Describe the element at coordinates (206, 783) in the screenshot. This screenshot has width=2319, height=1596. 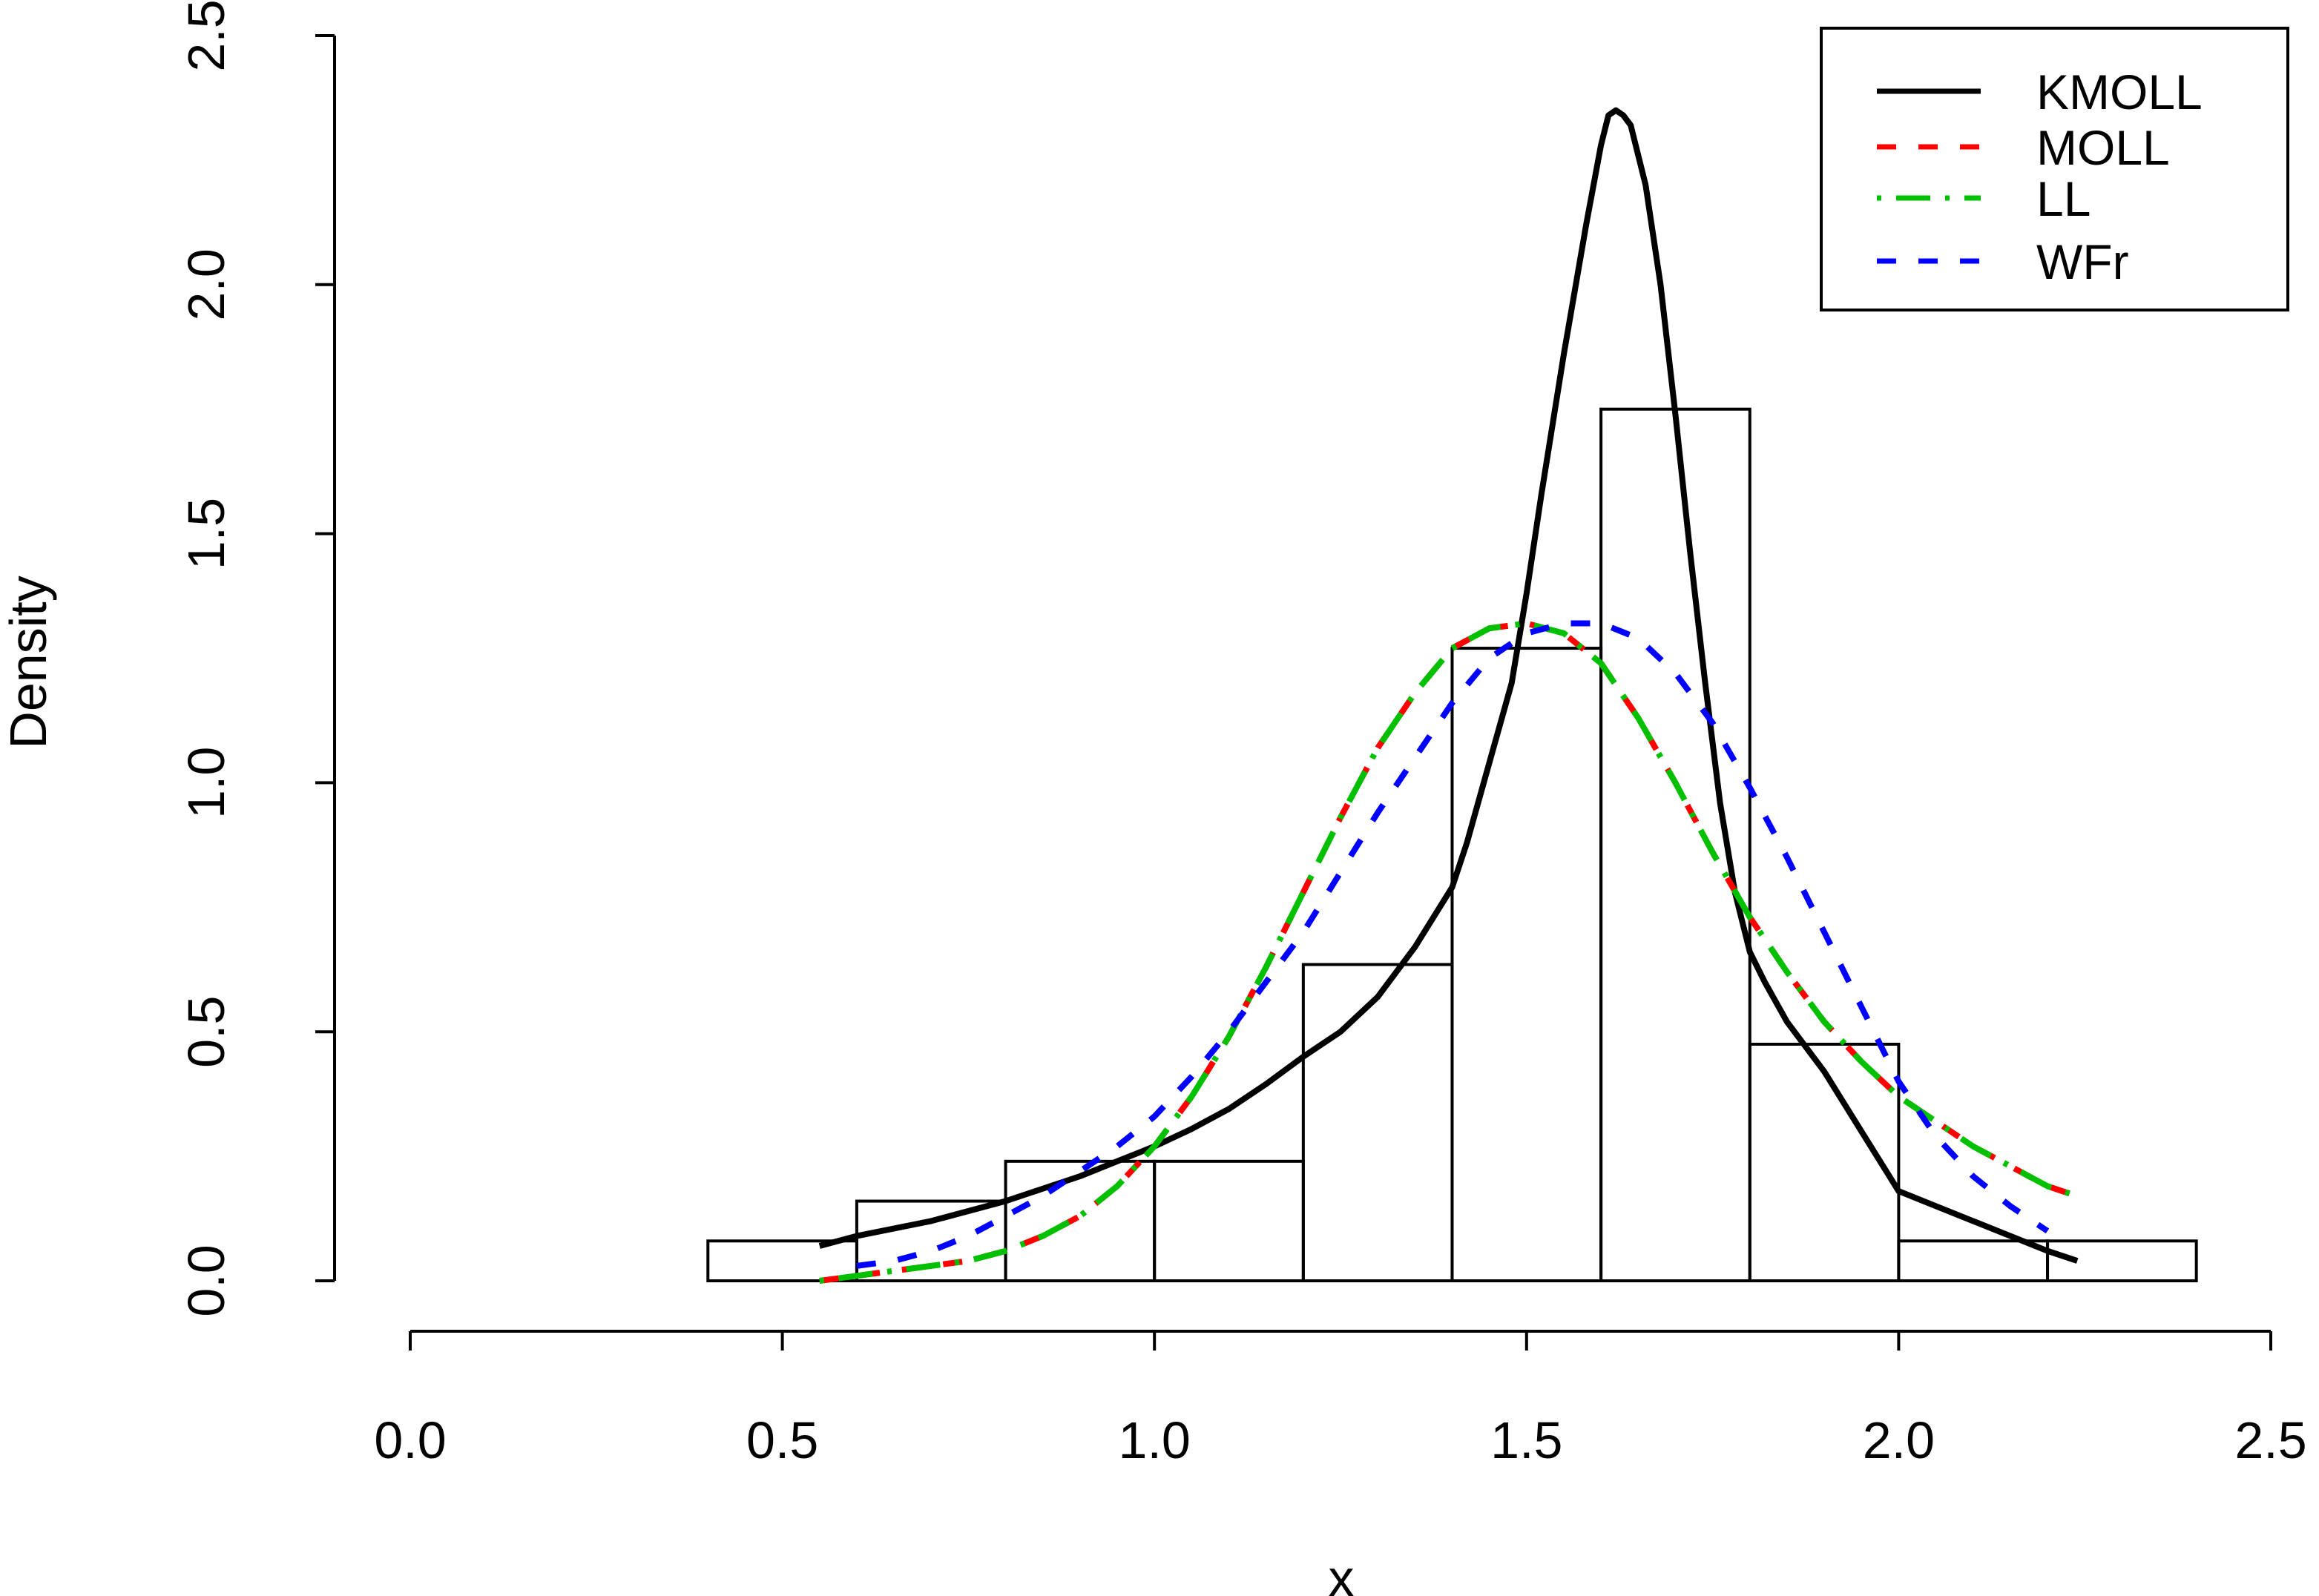
I see `y-tick-label: 1.0` at that location.